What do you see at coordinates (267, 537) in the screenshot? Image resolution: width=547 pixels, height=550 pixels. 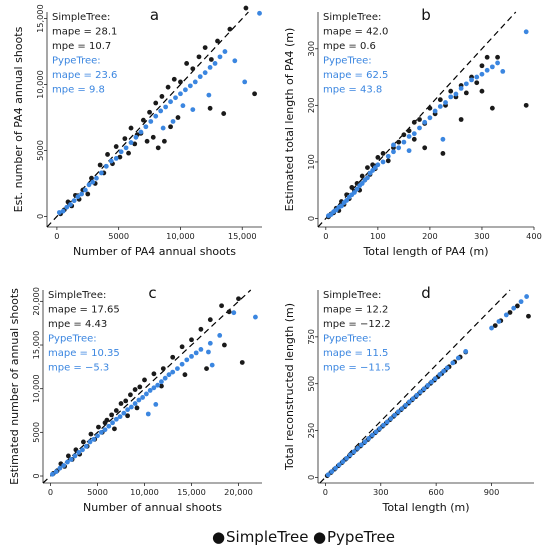 I see `legend-label-simpletree: SimpleTree` at bounding box center [267, 537].